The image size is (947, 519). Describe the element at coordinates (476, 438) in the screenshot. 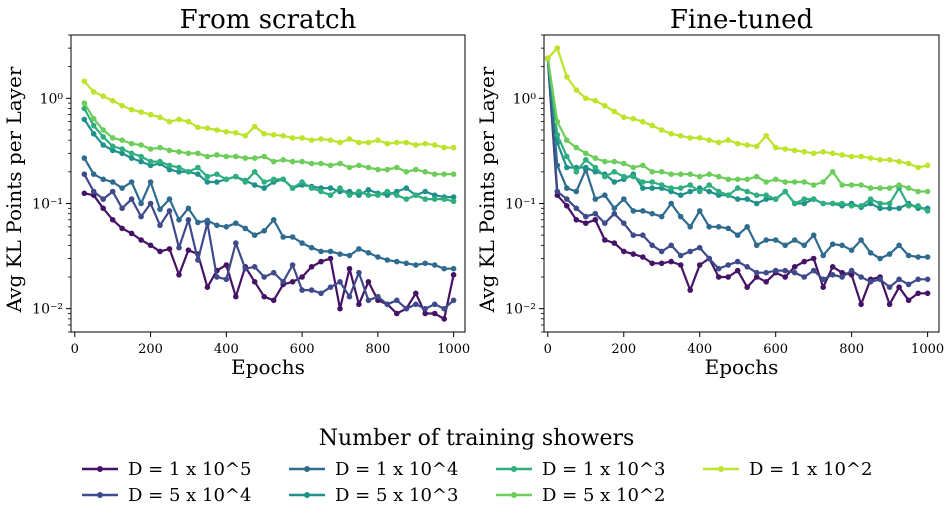

I see `legend-title: Number of training showers` at that location.